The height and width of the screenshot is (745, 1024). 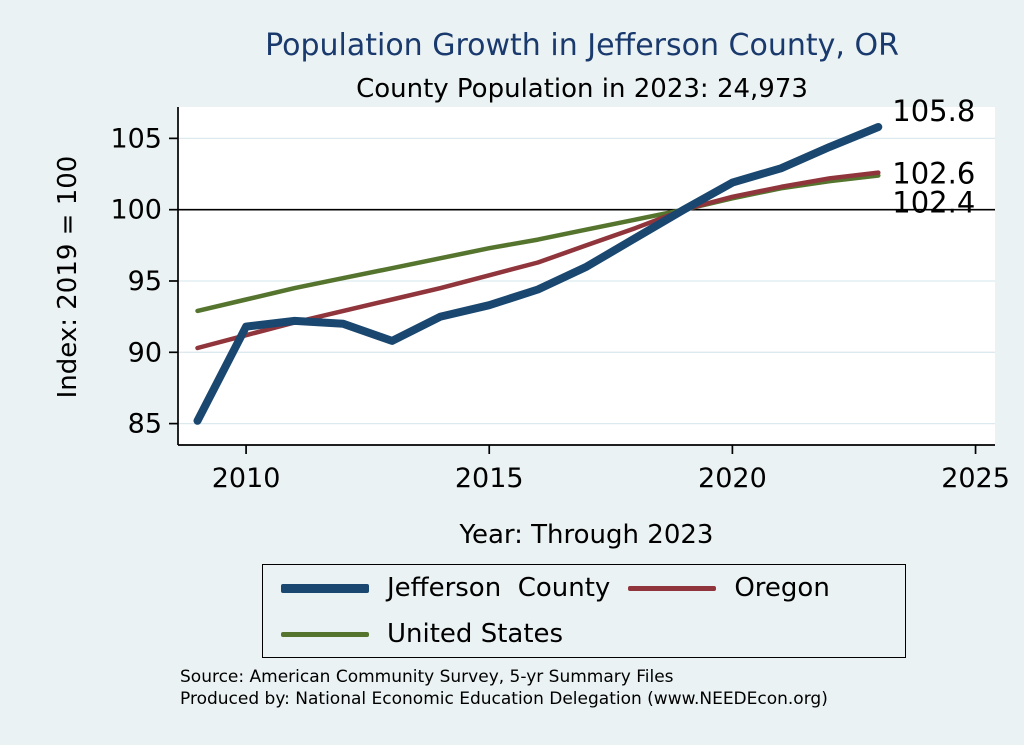 What do you see at coordinates (475, 634) in the screenshot?
I see `legend-label-united-states: United States` at bounding box center [475, 634].